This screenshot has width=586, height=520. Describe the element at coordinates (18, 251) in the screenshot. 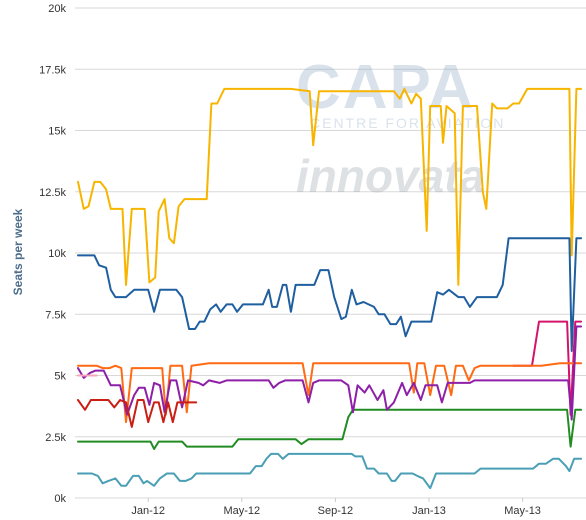

I see `y-axis-title: Seats per week` at that location.